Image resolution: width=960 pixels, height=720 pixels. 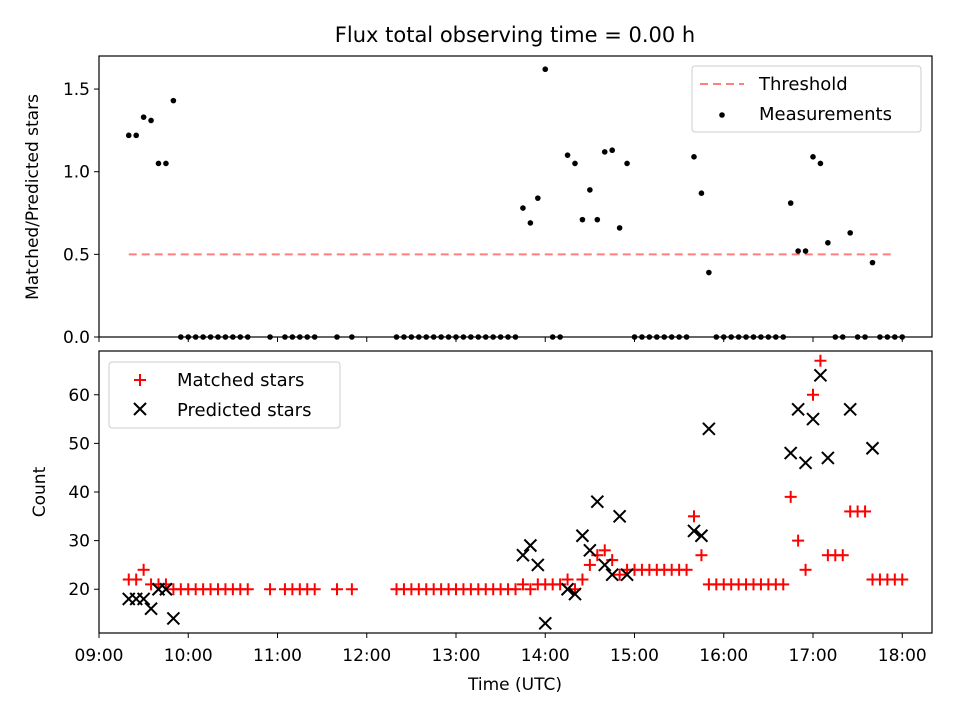 What do you see at coordinates (224, 395) in the screenshot?
I see `bottom-legend-frame` at bounding box center [224, 395].